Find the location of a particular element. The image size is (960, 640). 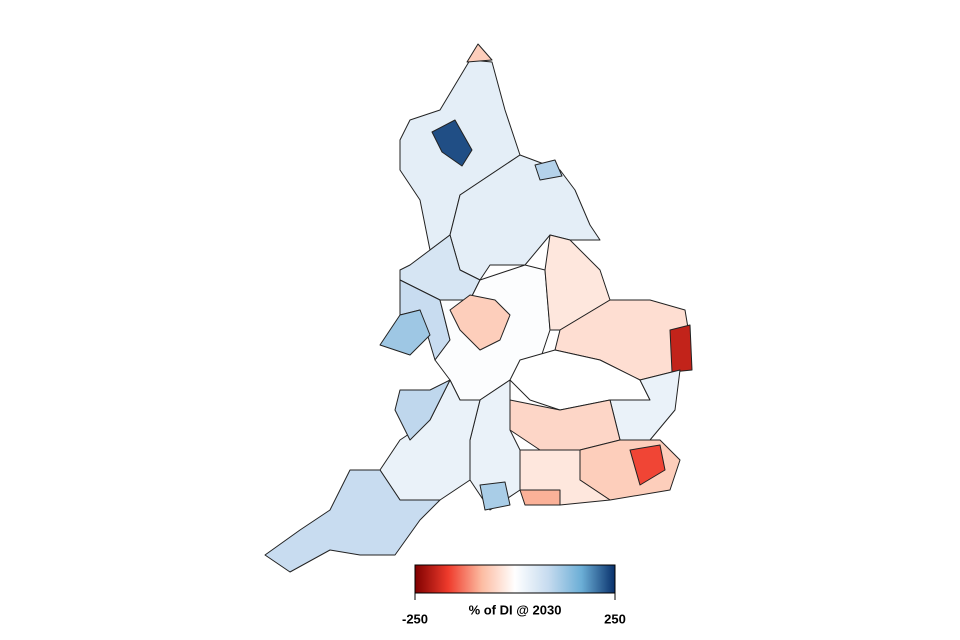

legend-label: % of DI @ 2030 is located at coordinates (515, 609).